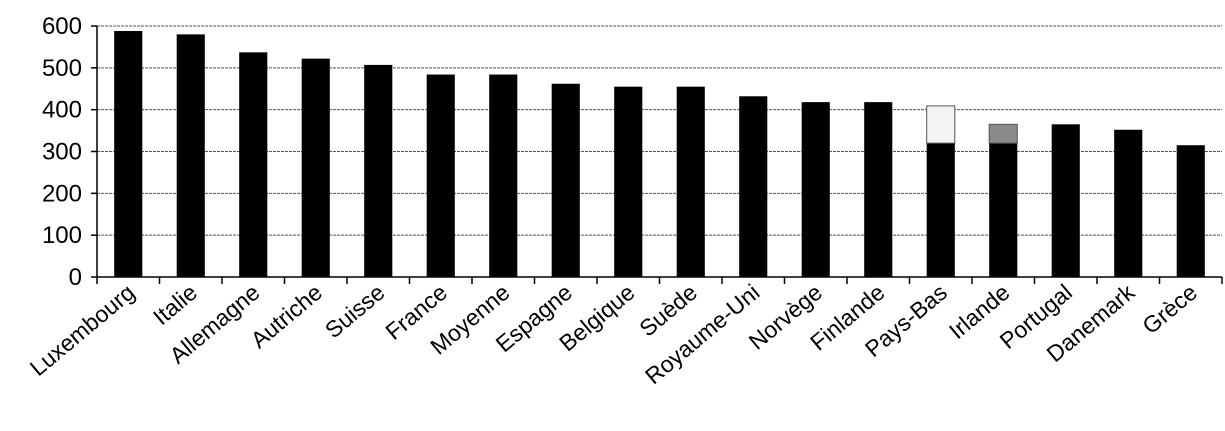 The image size is (1225, 431). I want to click on x-tick-label: Autriche, so click(286, 316).